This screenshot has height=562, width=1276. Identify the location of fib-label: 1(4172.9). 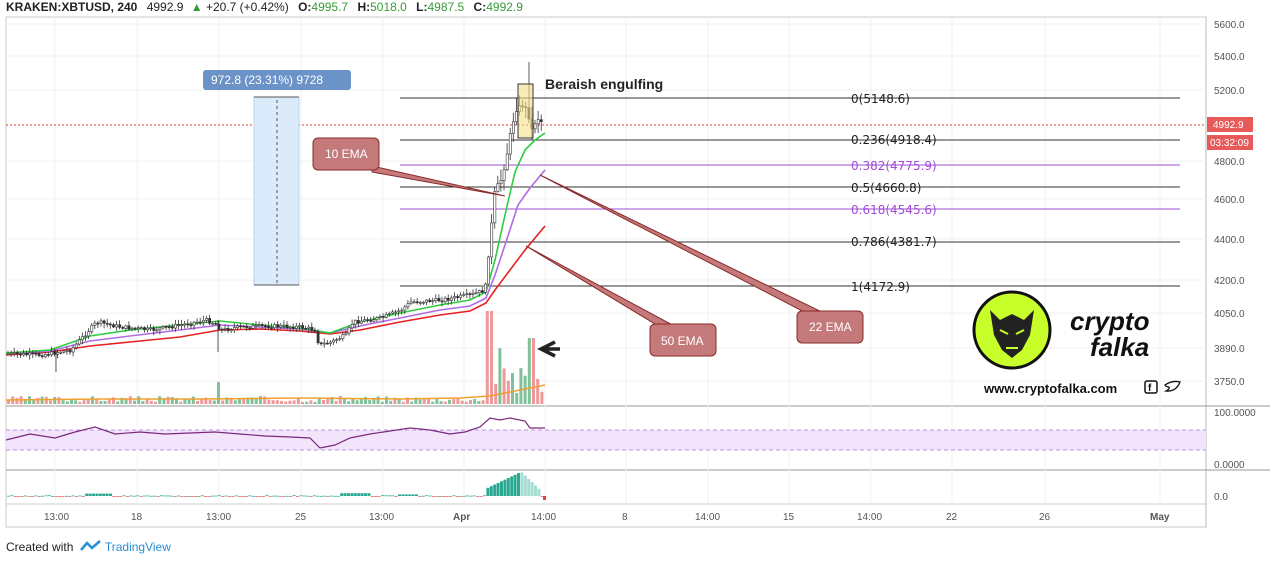
(880, 287).